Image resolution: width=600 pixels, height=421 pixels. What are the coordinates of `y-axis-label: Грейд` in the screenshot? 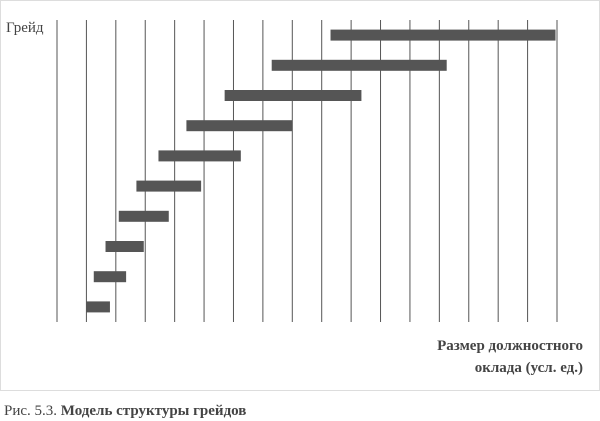 It's located at (25, 28).